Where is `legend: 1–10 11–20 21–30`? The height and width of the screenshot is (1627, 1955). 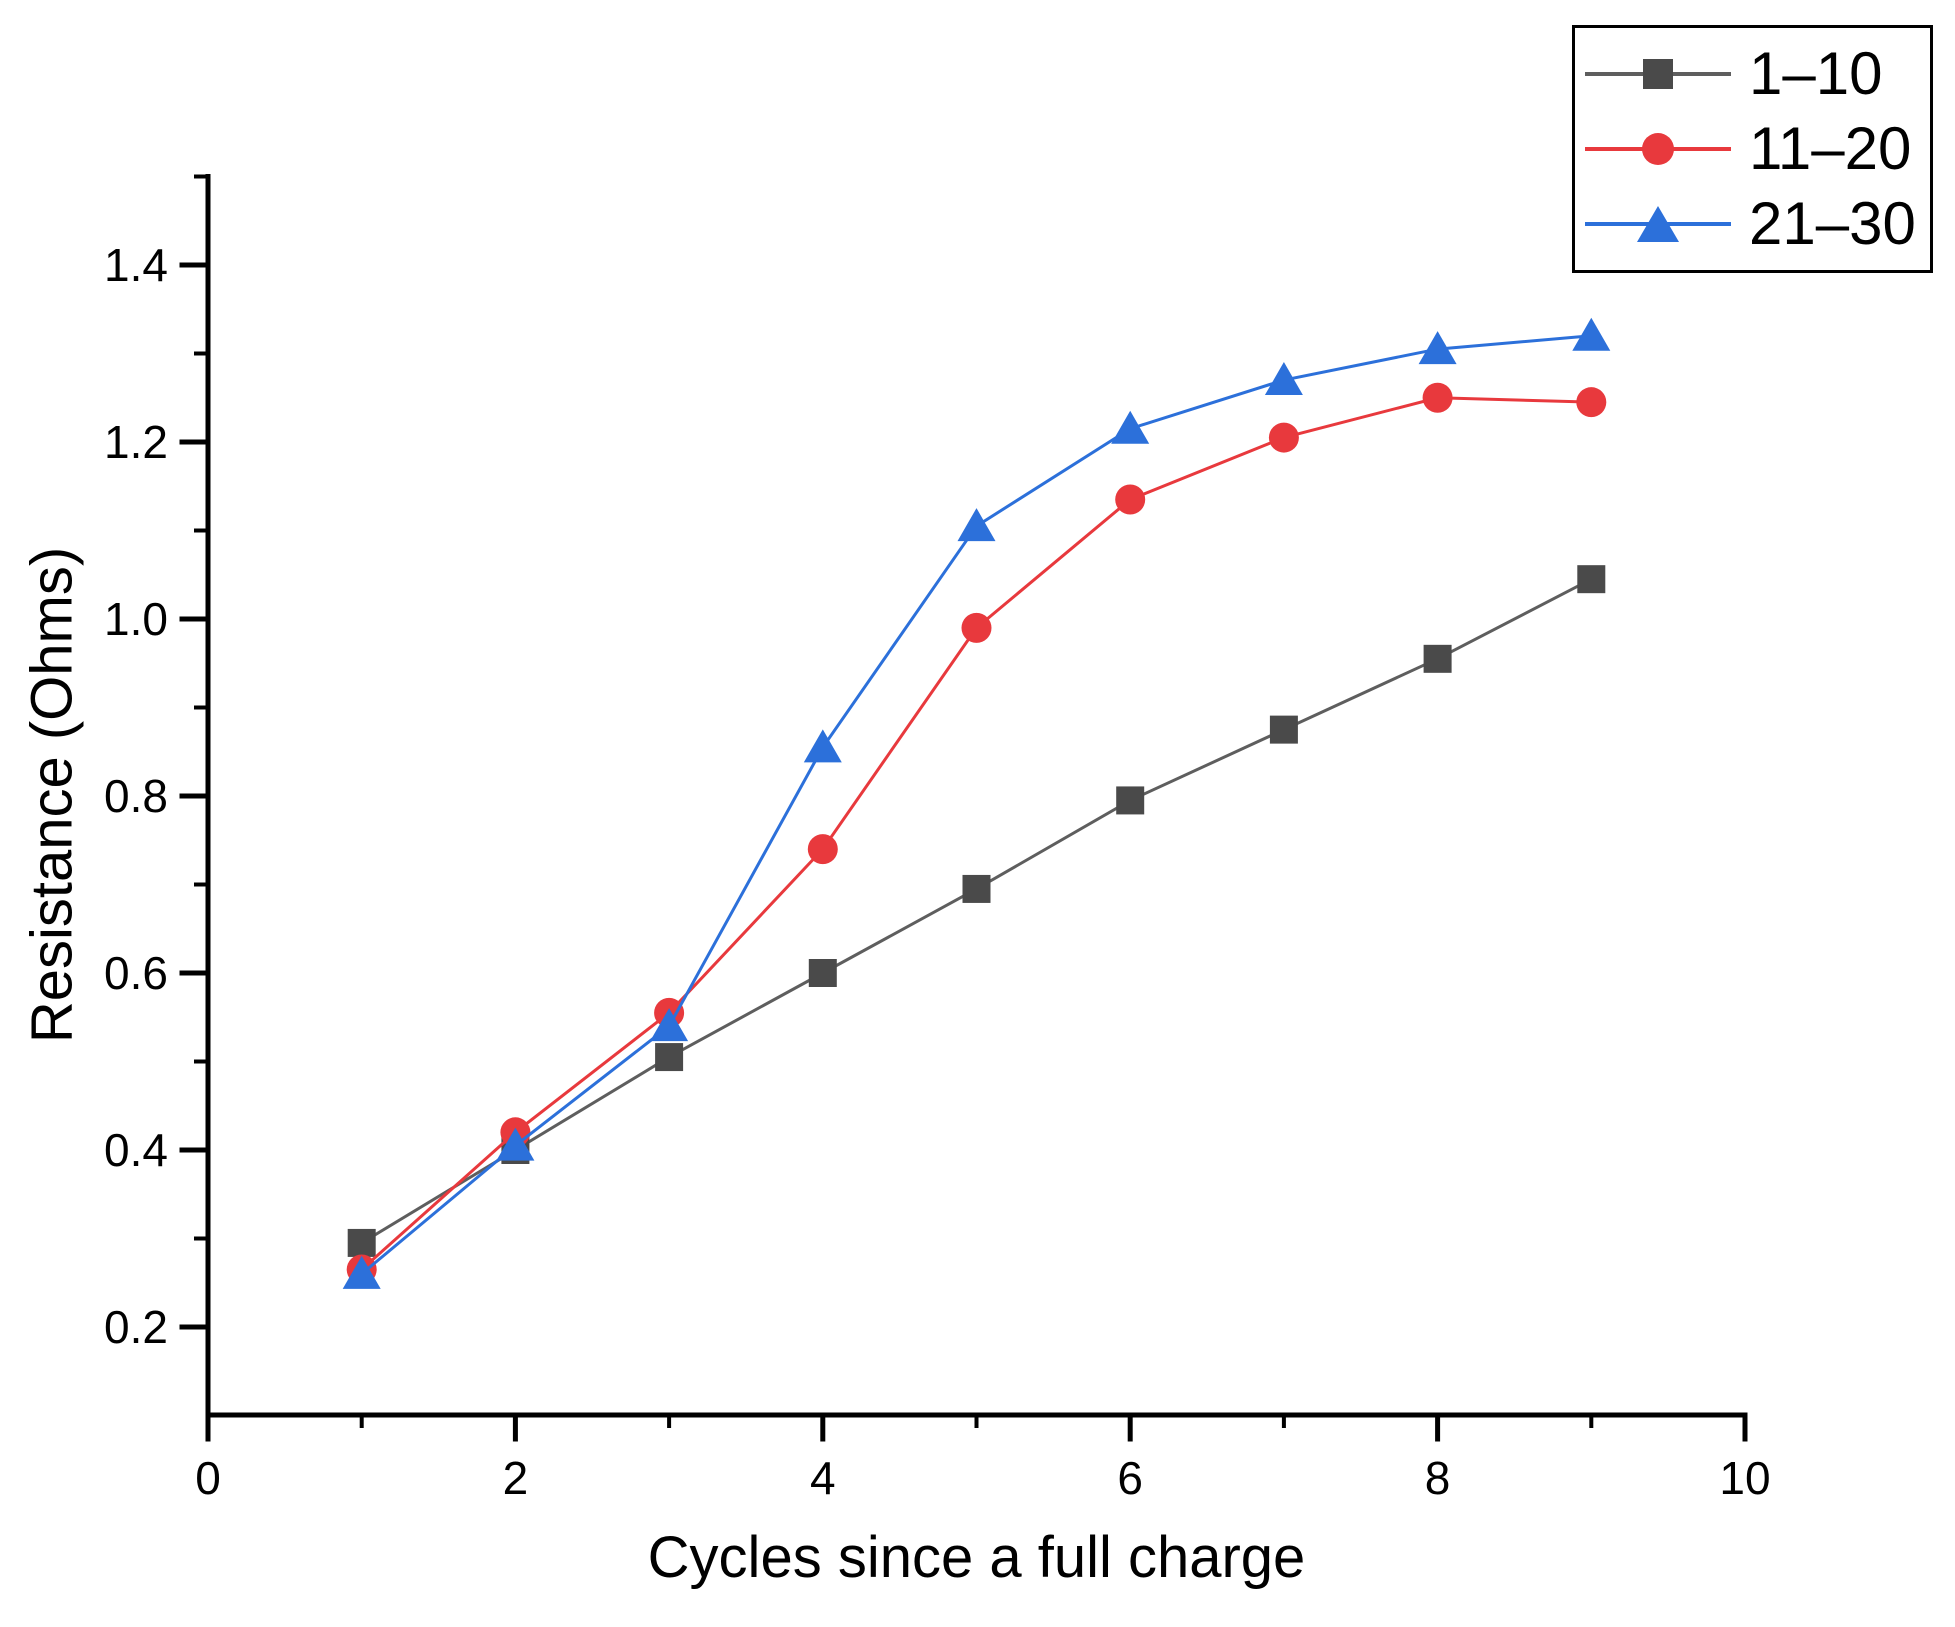 legend: 1–10 11–20 21–30 is located at coordinates (1752, 149).